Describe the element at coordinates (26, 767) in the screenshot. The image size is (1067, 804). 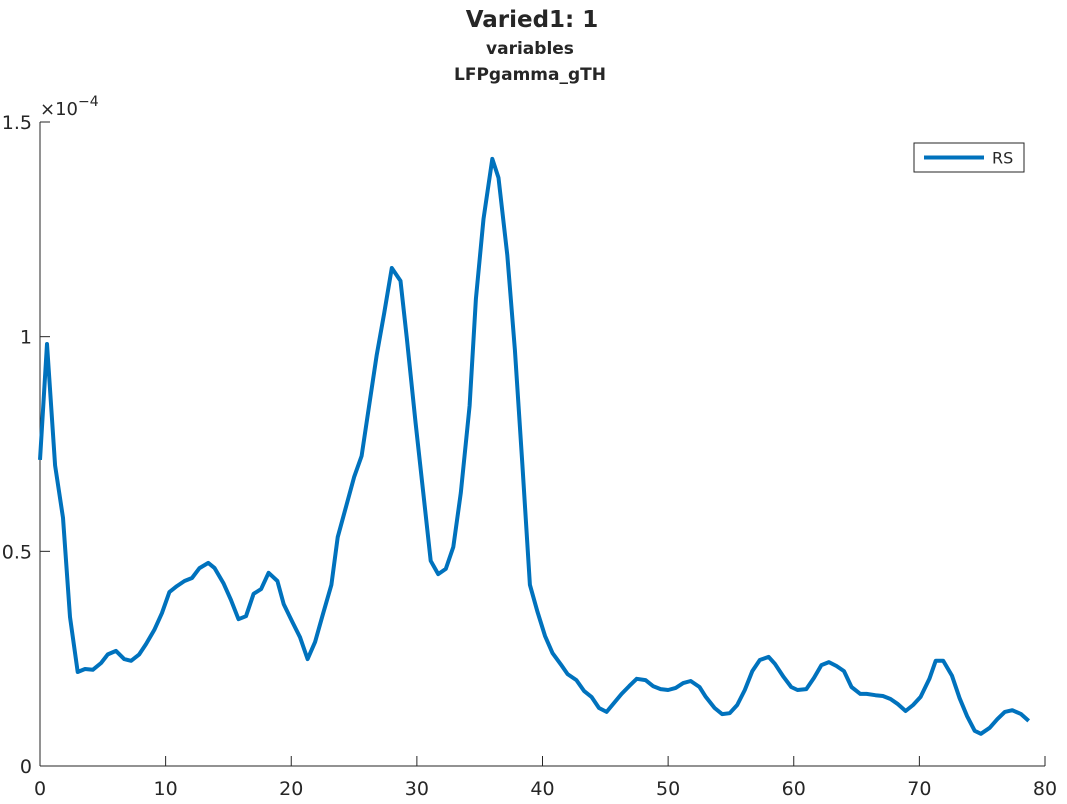
I see `y-tick-label: 0` at that location.